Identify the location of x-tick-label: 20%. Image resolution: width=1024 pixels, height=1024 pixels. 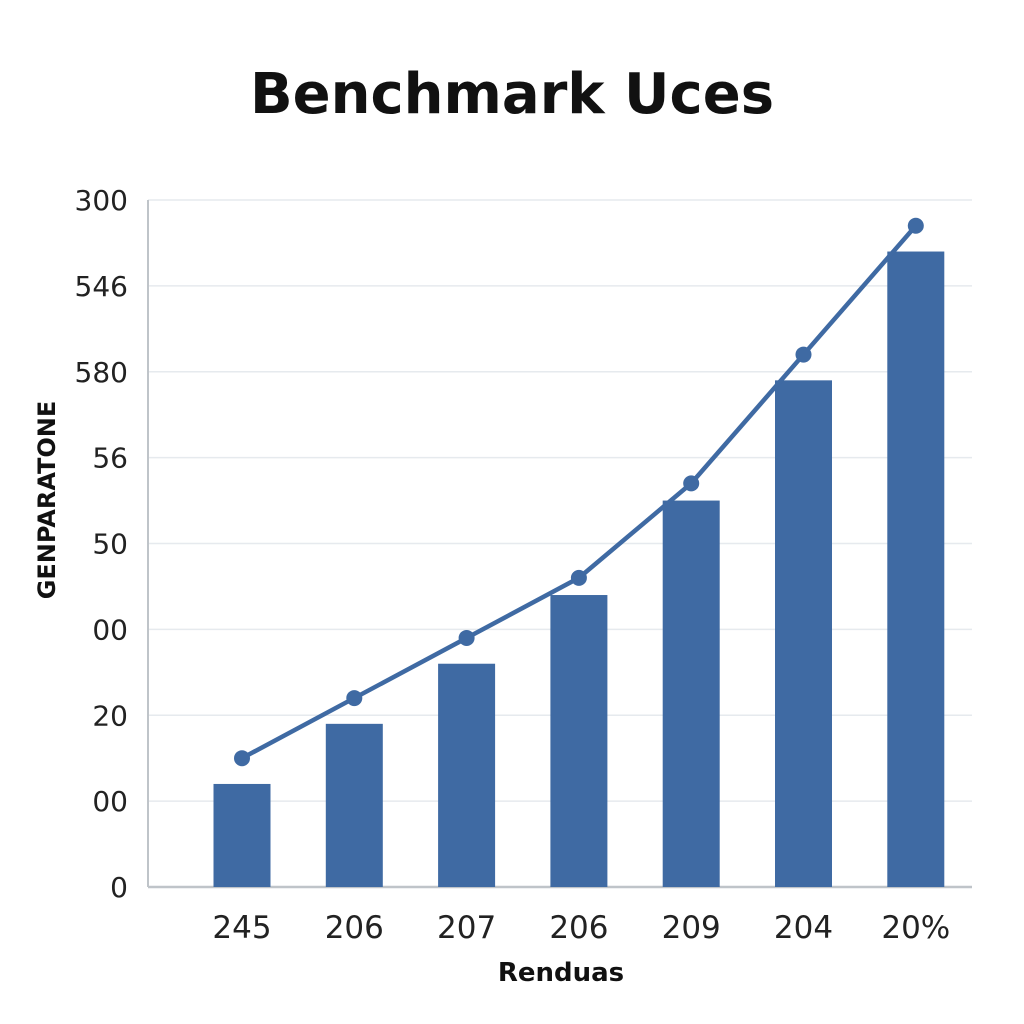
(915, 928).